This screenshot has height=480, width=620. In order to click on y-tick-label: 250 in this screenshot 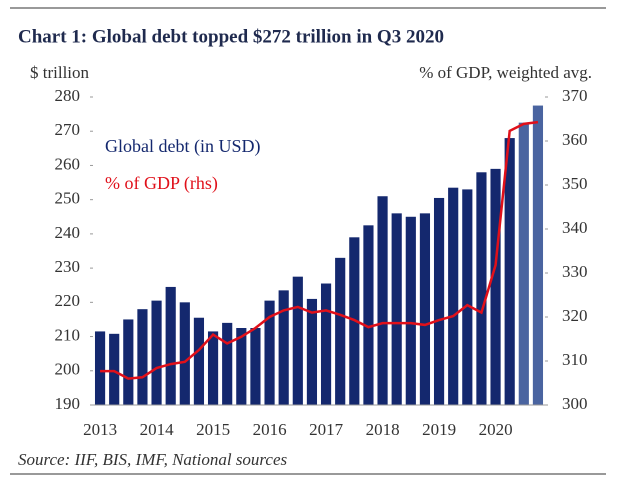, I will do `click(68, 198)`.